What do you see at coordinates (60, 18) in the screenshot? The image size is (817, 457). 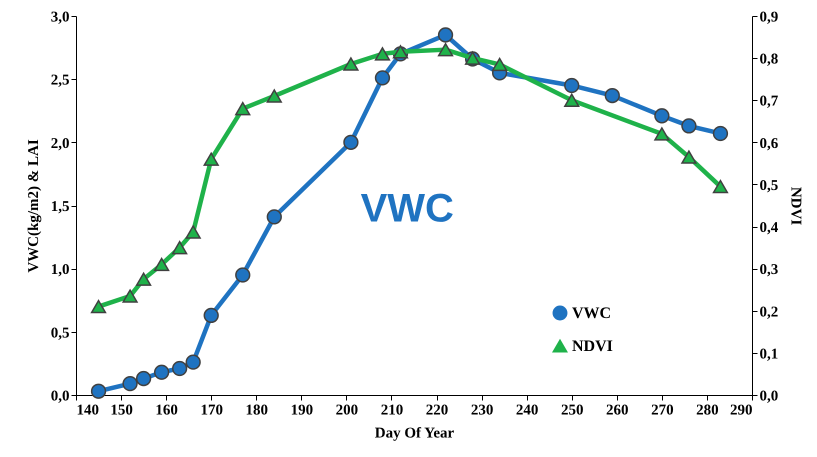 I see `y-tick-label: 3,0` at bounding box center [60, 18].